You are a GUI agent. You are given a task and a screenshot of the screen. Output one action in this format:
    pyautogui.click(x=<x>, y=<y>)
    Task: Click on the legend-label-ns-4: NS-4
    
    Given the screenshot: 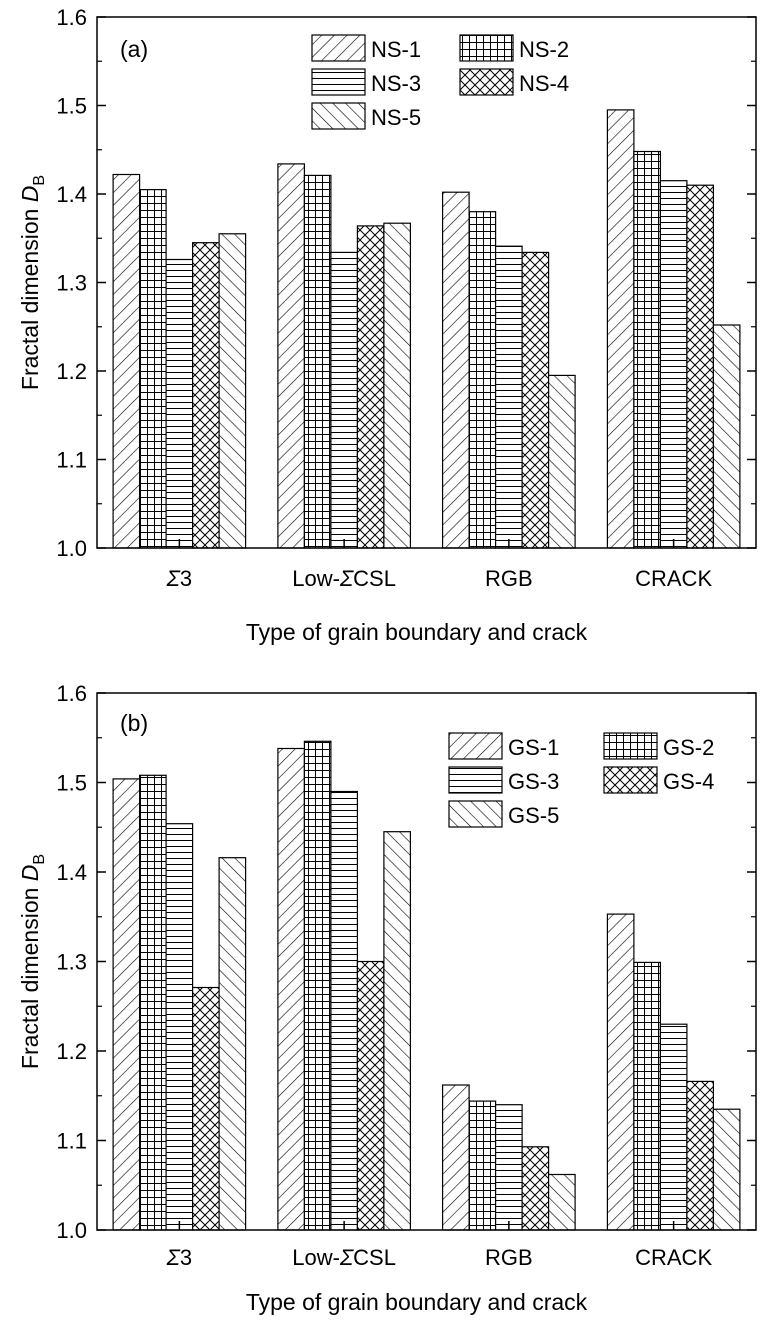 What is the action you would take?
    pyautogui.click(x=544, y=83)
    